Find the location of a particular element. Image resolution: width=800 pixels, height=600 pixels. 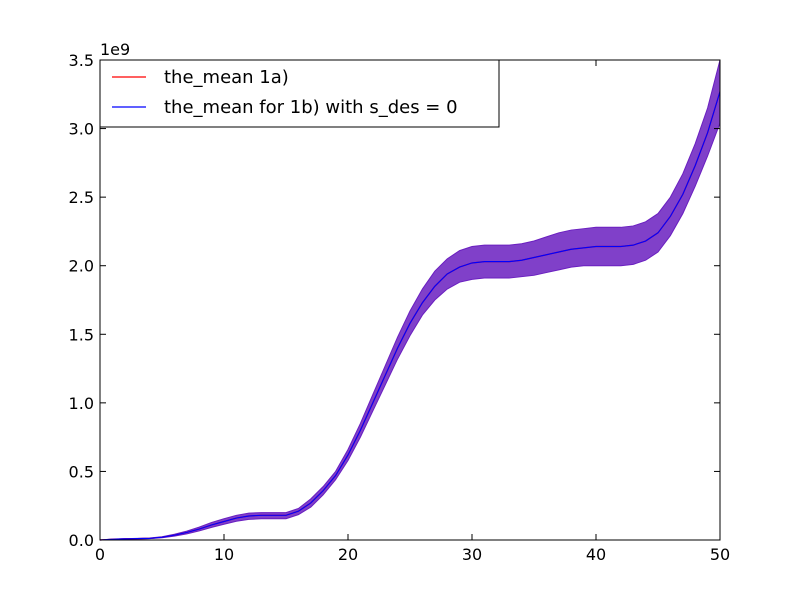

y-tick-label: 3.5 is located at coordinates (81, 60).